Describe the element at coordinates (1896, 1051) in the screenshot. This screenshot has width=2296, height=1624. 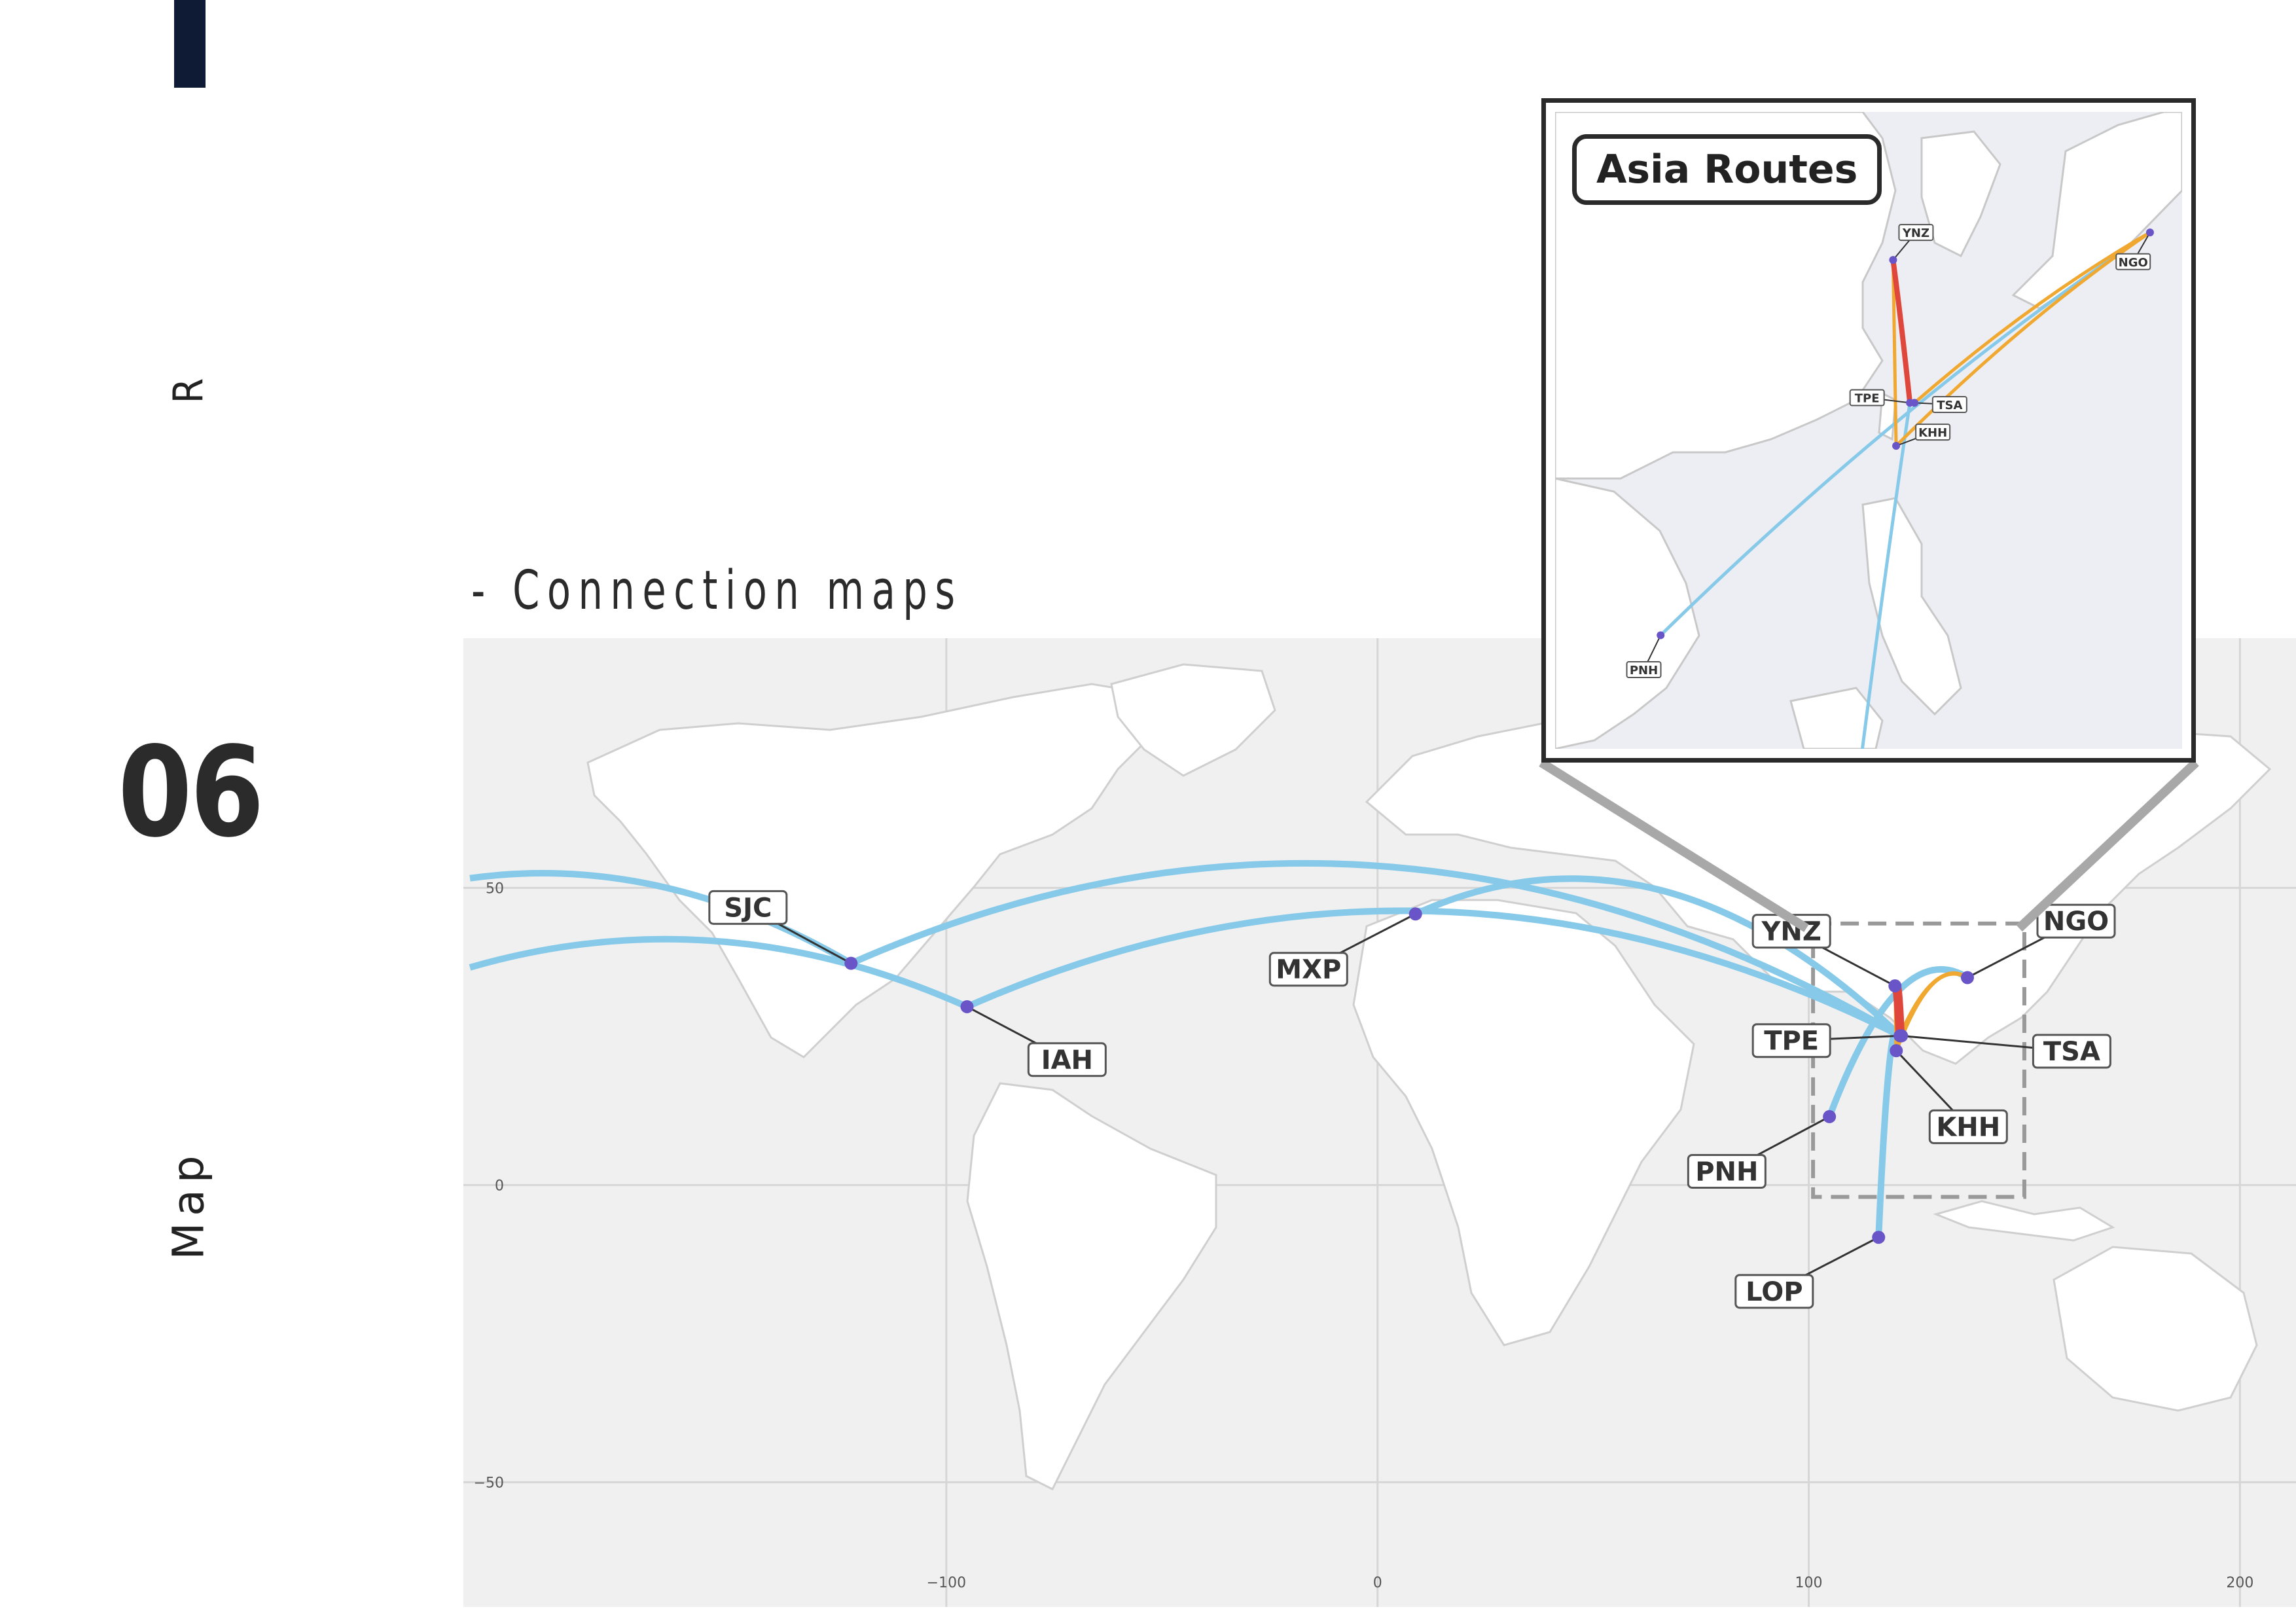
I see `airport-point-KHH` at that location.